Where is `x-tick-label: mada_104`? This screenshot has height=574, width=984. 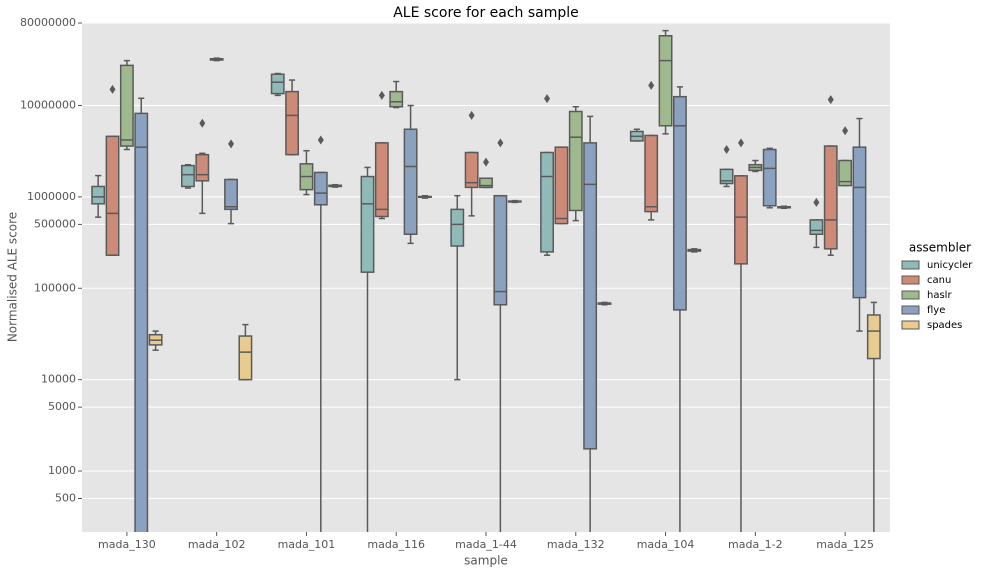 x-tick-label: mada_104 is located at coordinates (666, 544).